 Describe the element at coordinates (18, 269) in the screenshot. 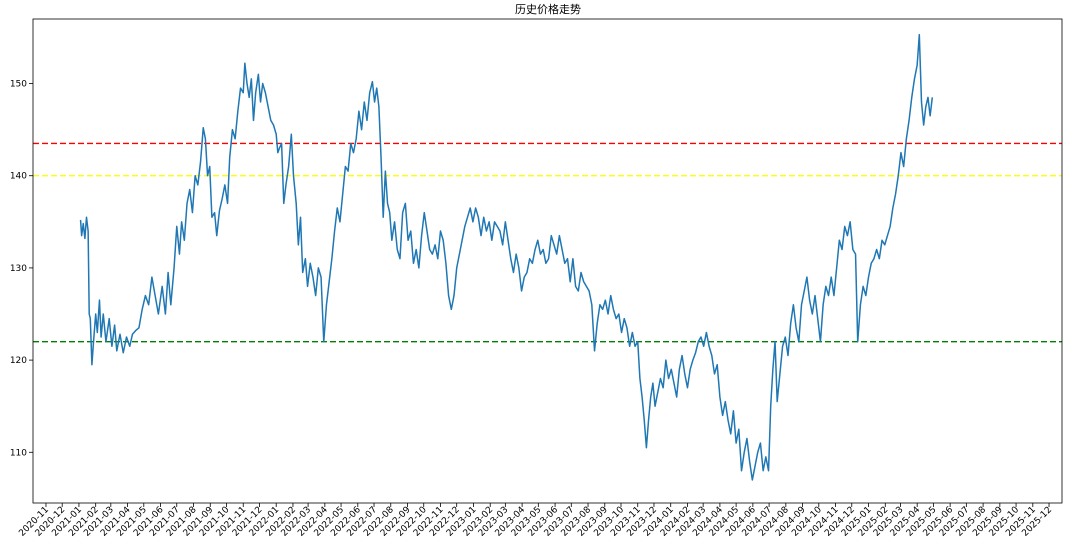

I see `y-tick-label: 130` at that location.